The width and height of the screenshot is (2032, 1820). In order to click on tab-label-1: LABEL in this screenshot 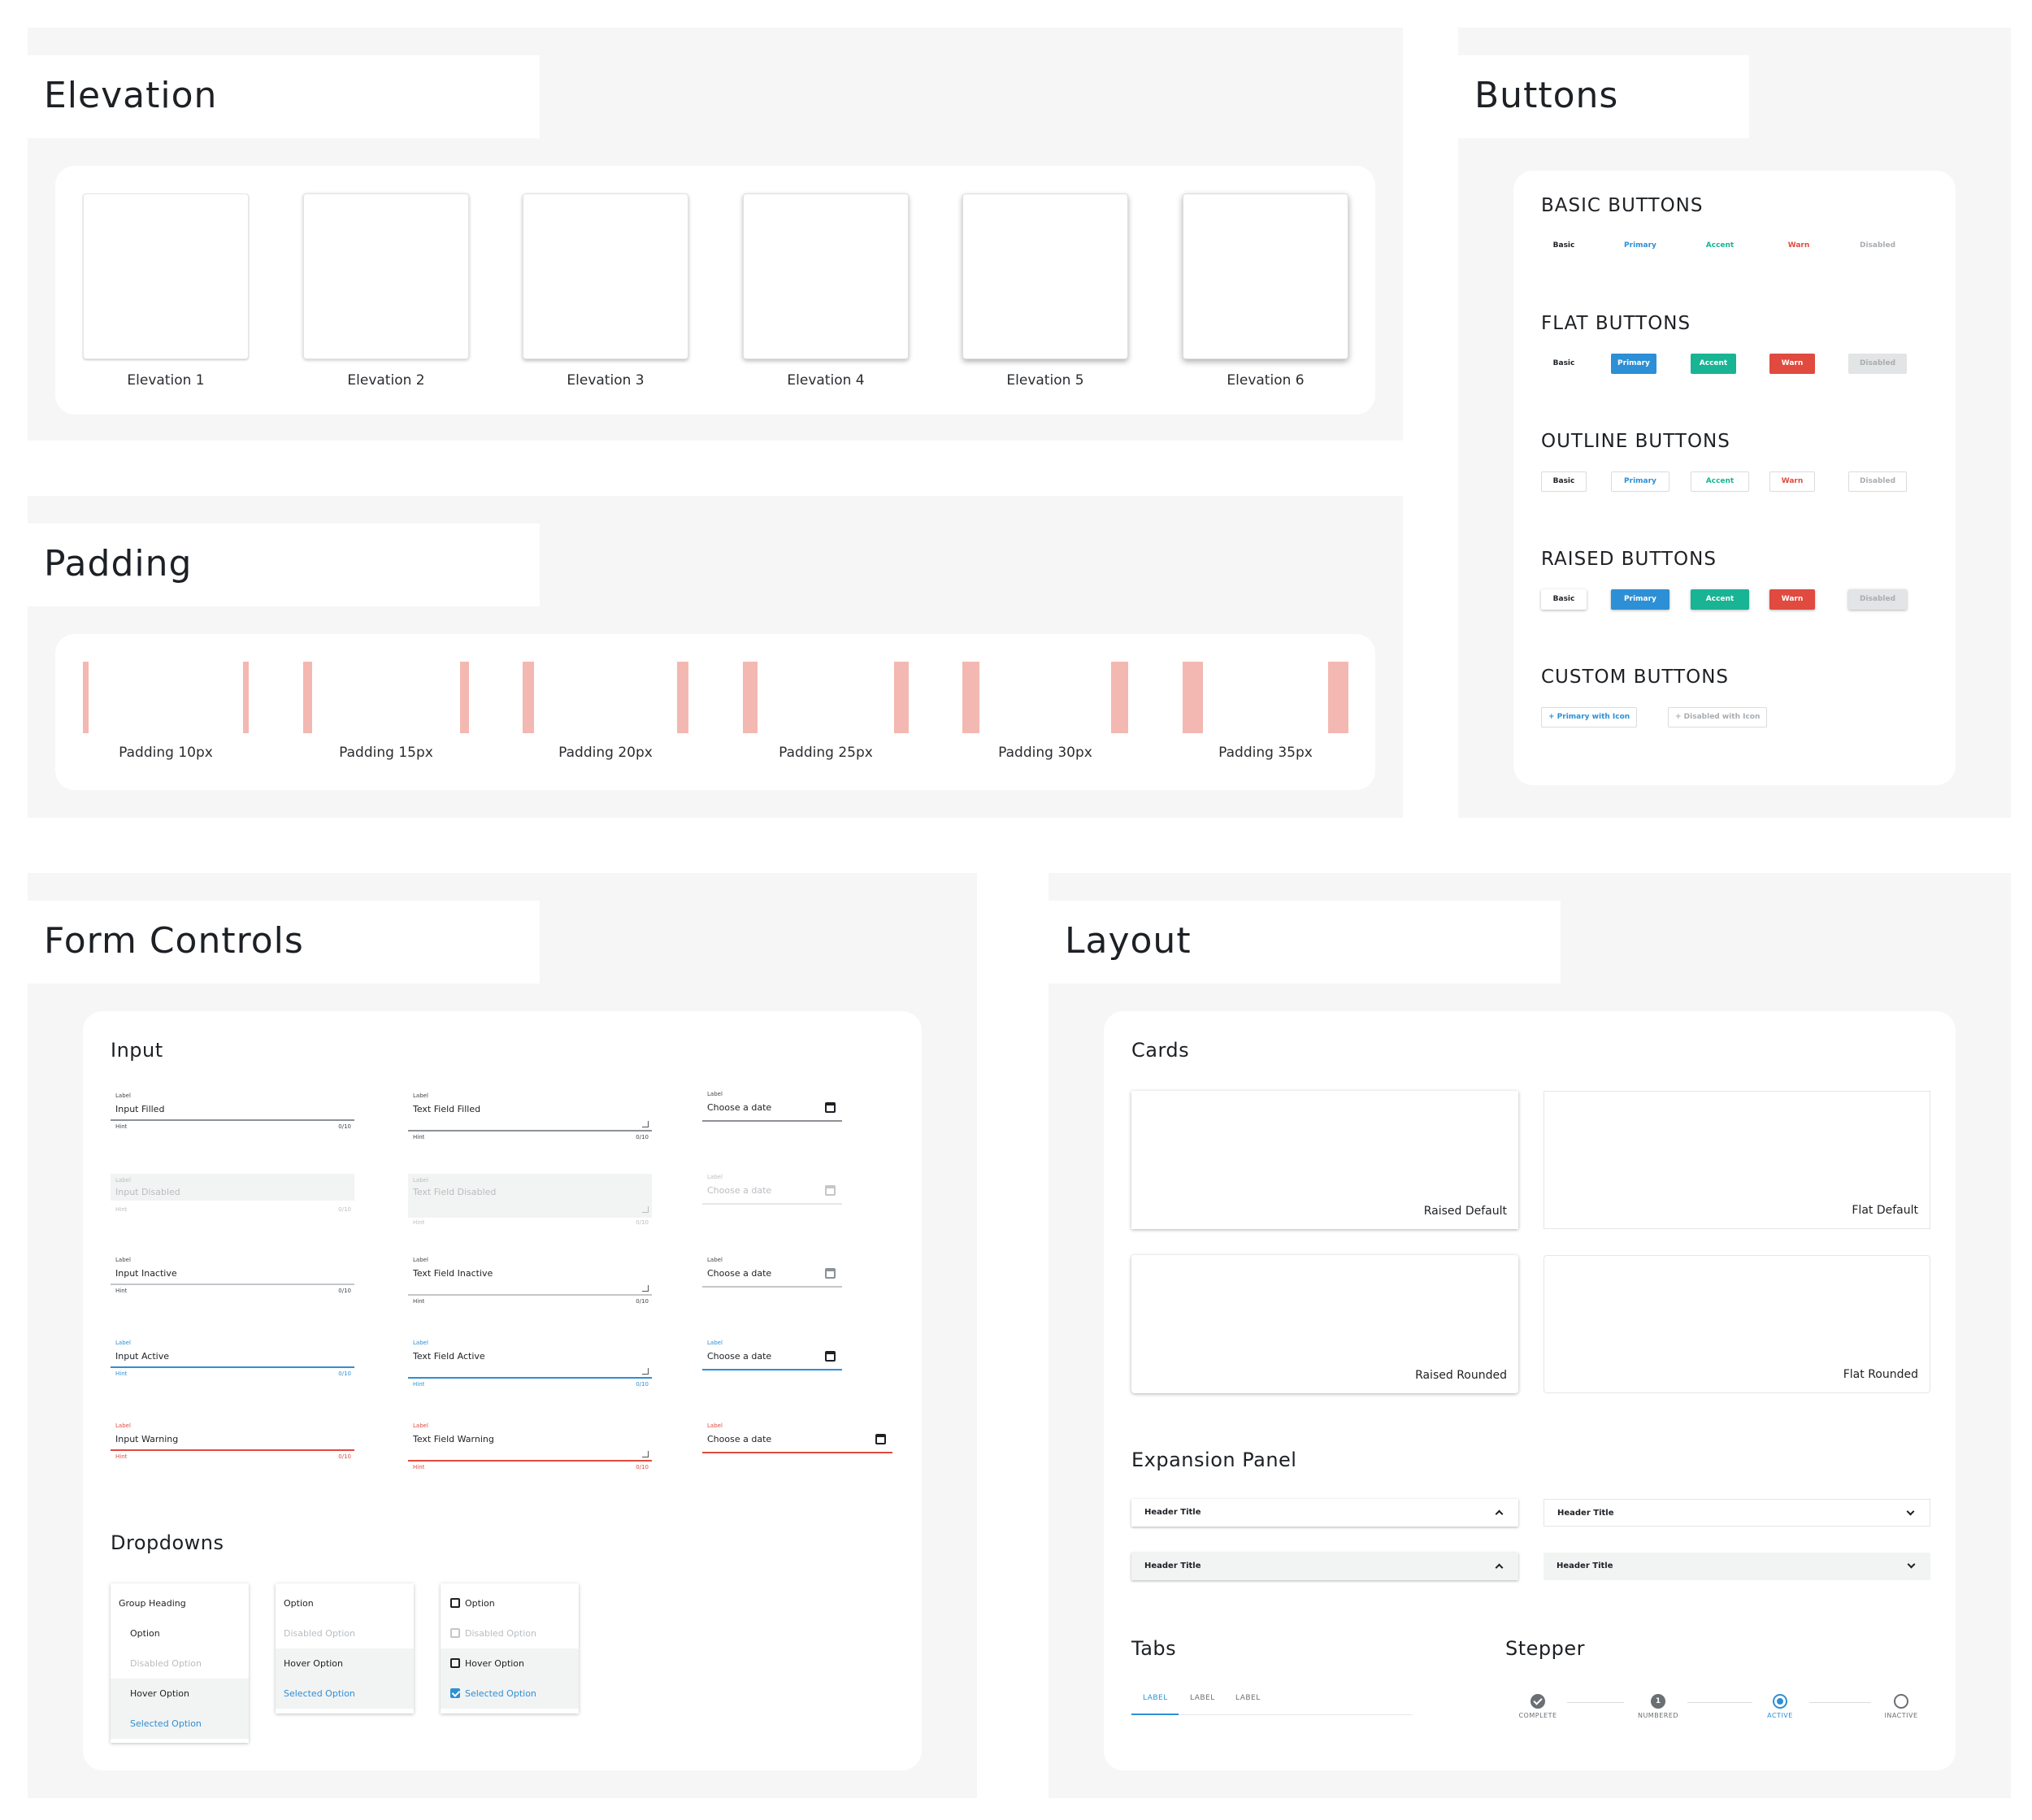, I will do `click(1155, 1698)`.